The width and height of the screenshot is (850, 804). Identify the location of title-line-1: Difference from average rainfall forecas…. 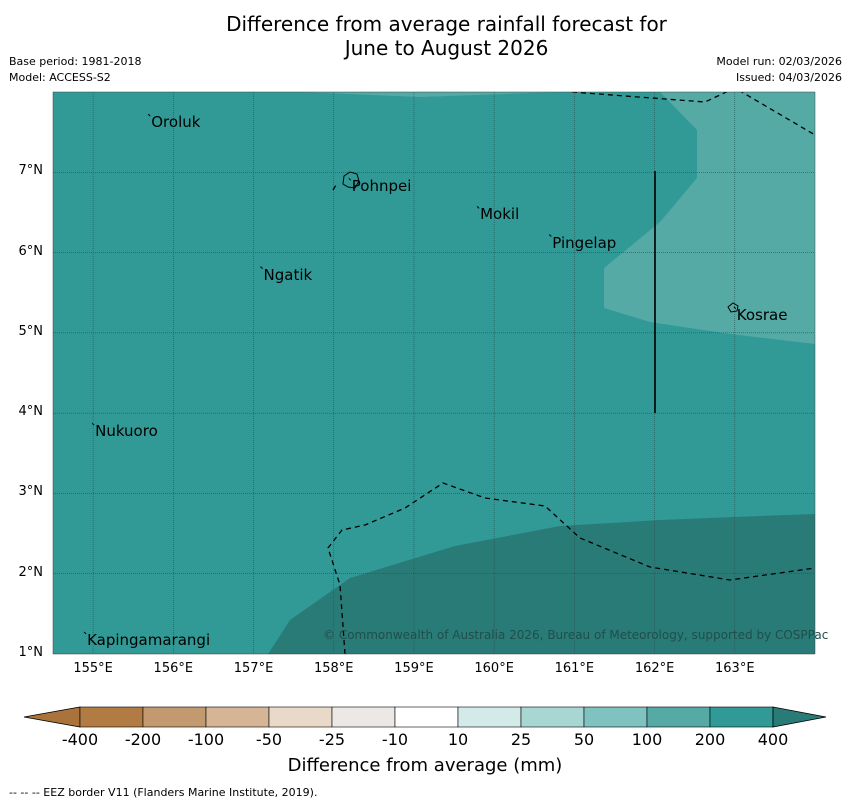
(446, 24).